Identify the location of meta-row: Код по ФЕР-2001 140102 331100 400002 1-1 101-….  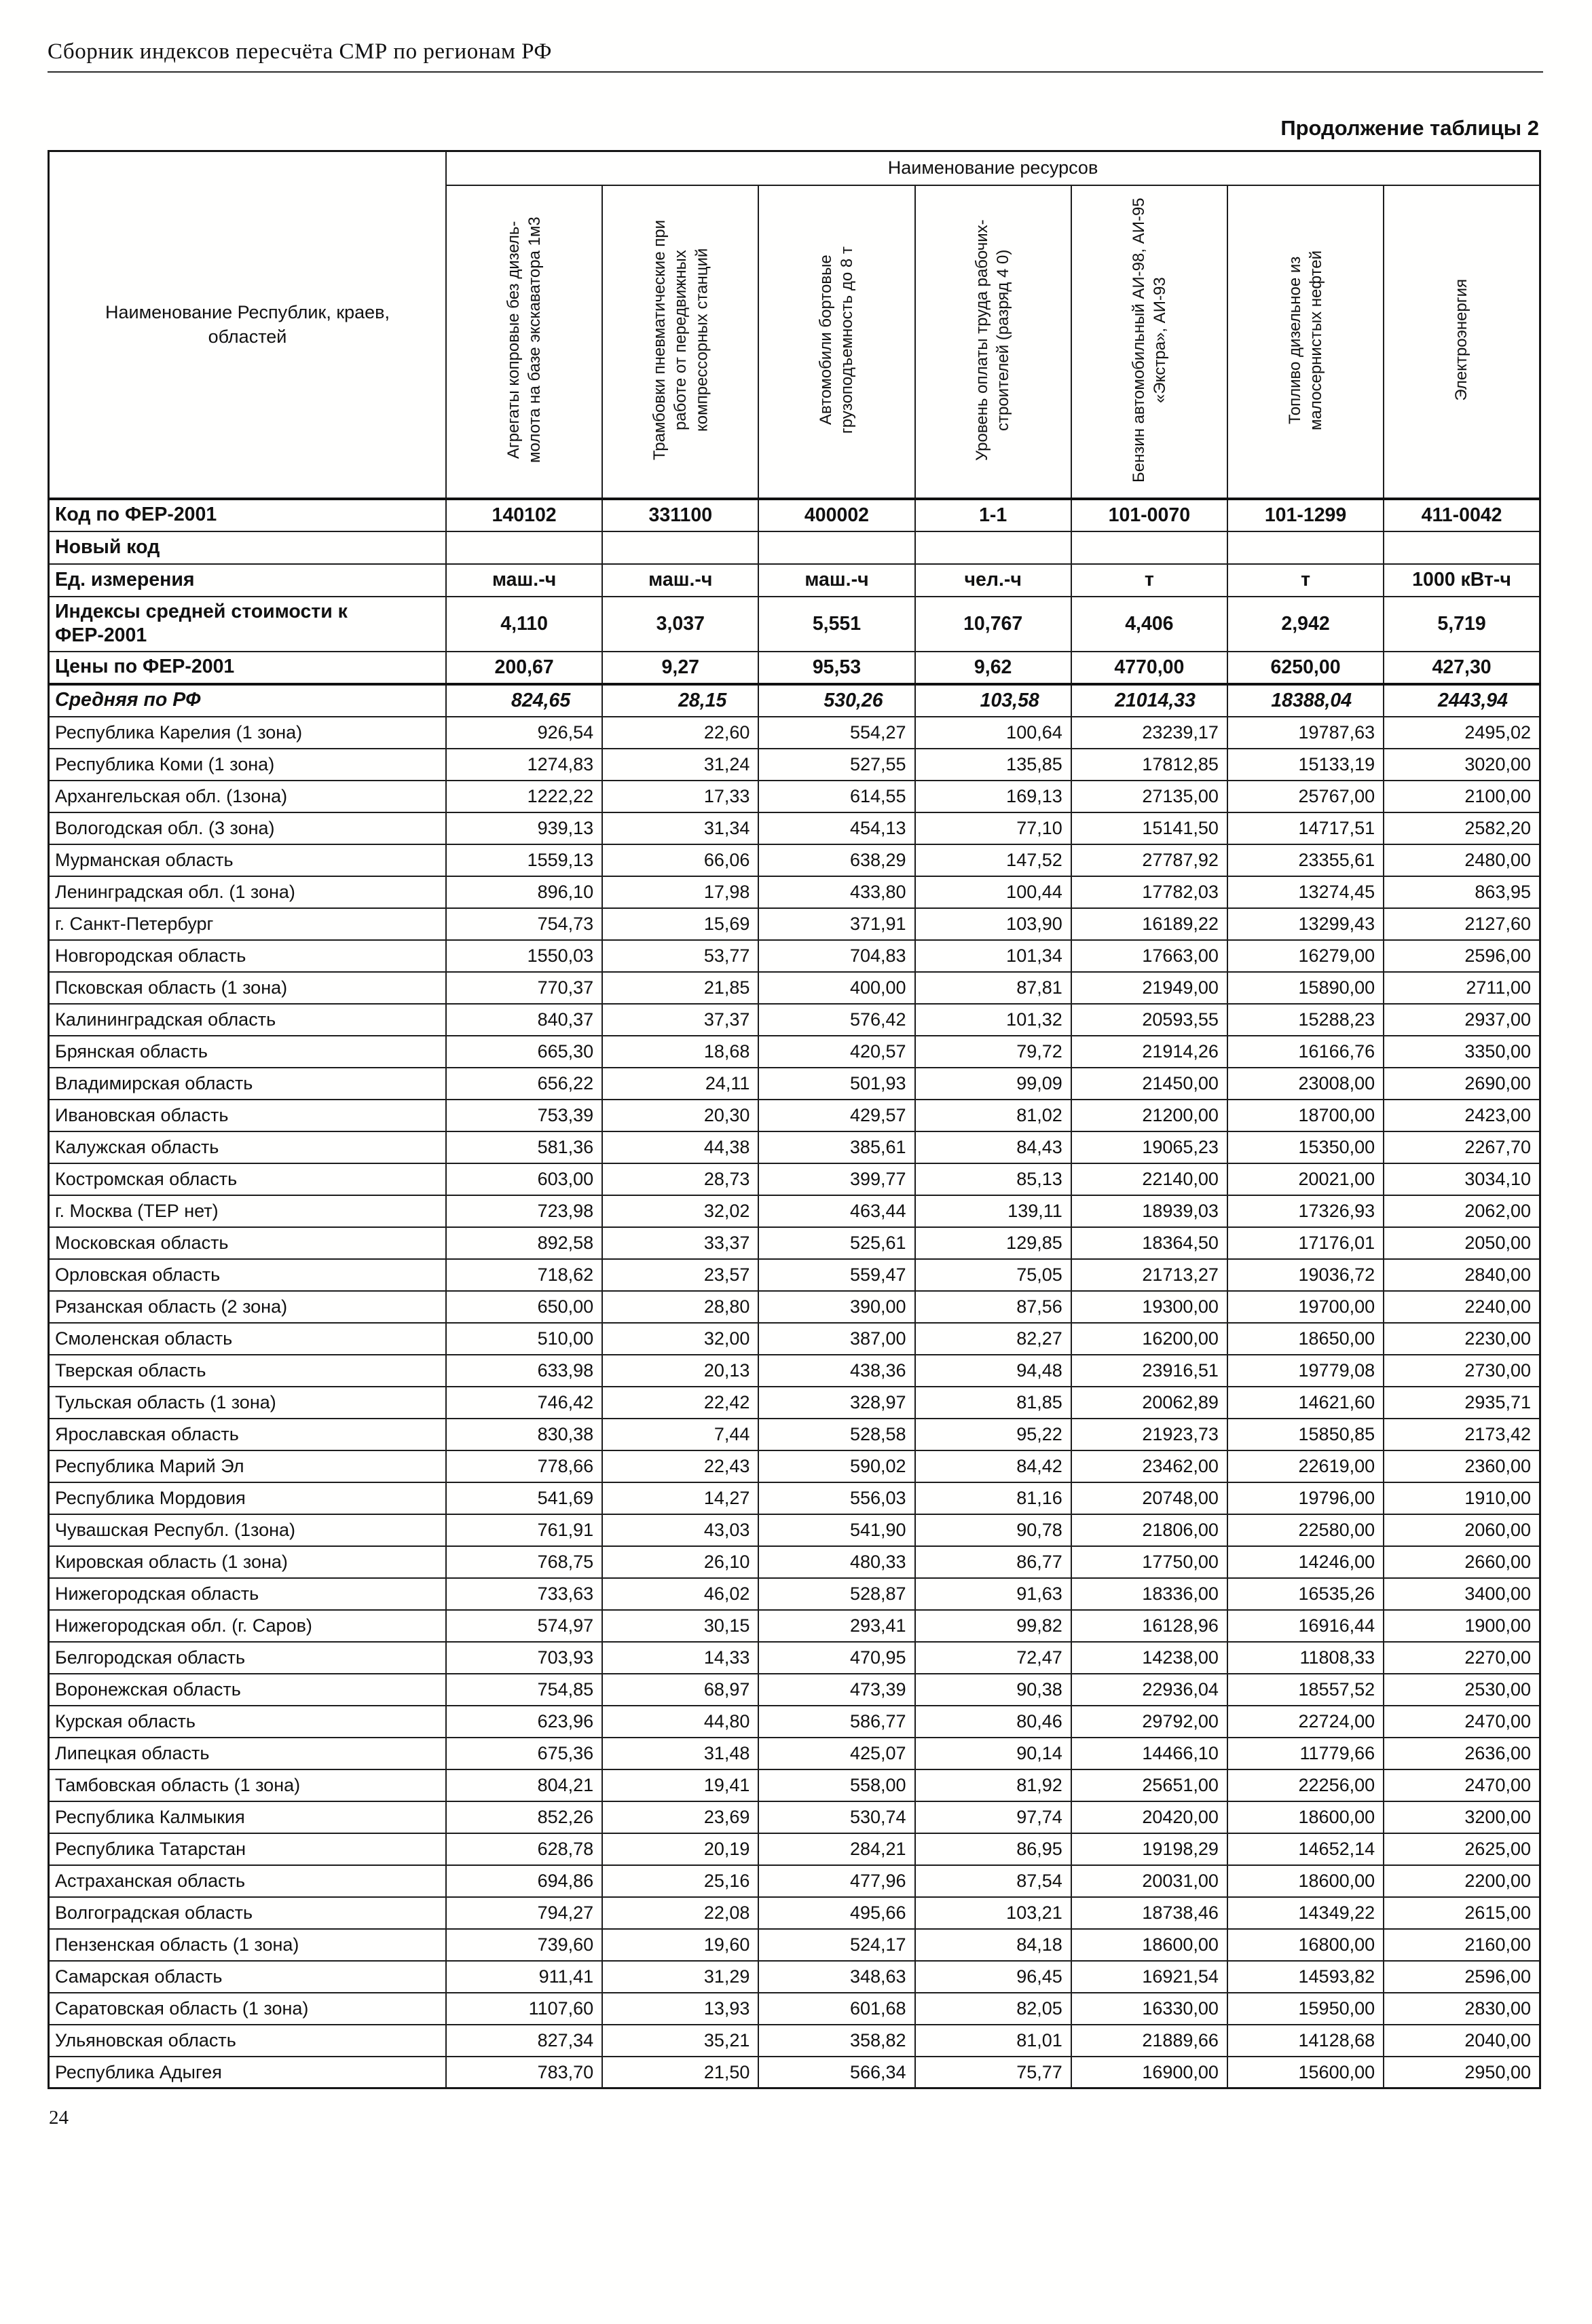
(794, 514).